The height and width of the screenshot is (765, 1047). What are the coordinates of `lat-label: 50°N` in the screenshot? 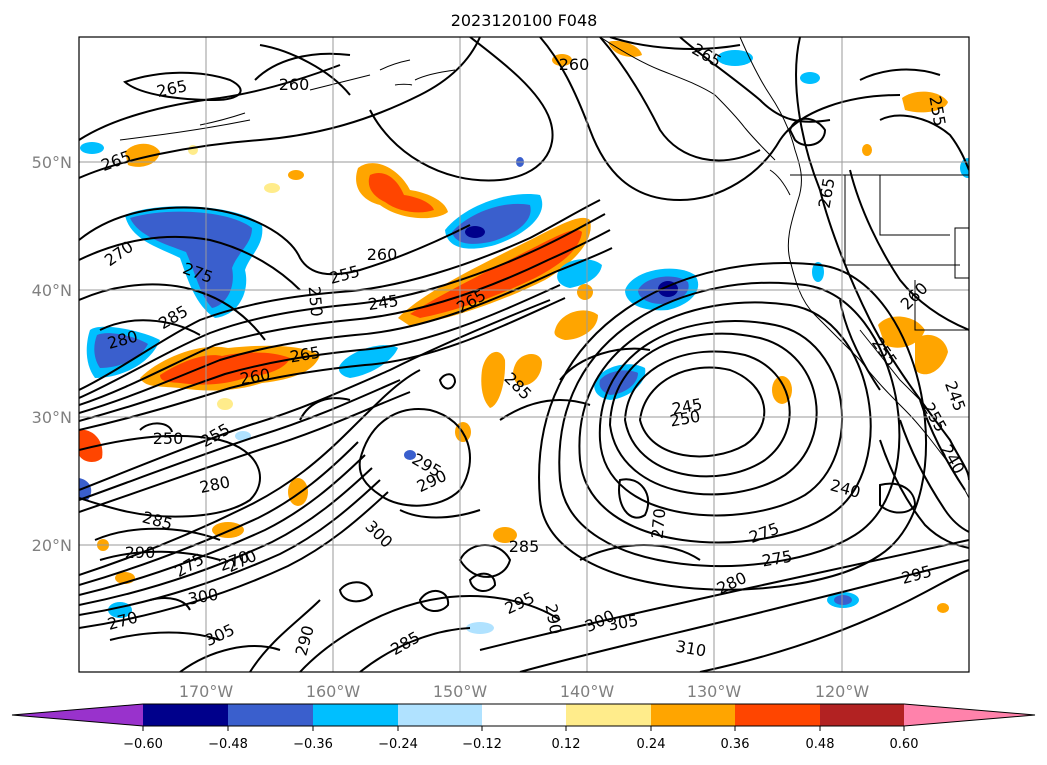 It's located at (52, 162).